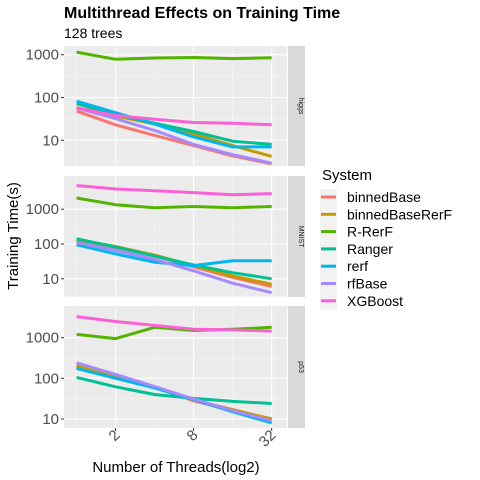 The height and width of the screenshot is (480, 480). I want to click on legend-item-rfBase: rfBase, so click(354, 284).